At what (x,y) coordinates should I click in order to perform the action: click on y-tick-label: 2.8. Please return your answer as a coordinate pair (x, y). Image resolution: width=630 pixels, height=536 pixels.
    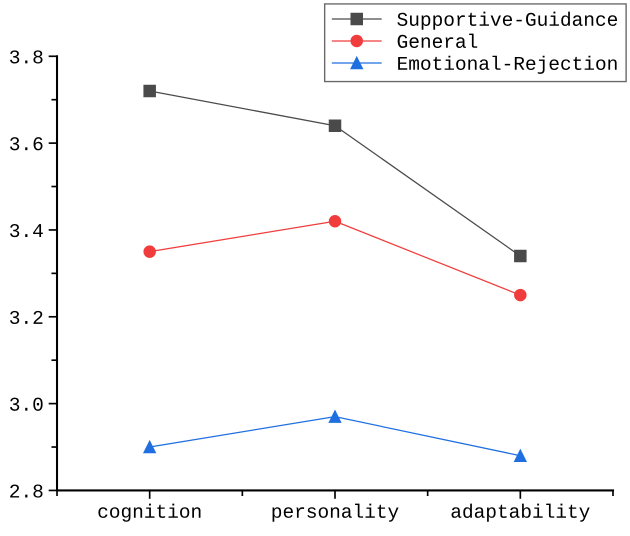
    Looking at the image, I should click on (26, 491).